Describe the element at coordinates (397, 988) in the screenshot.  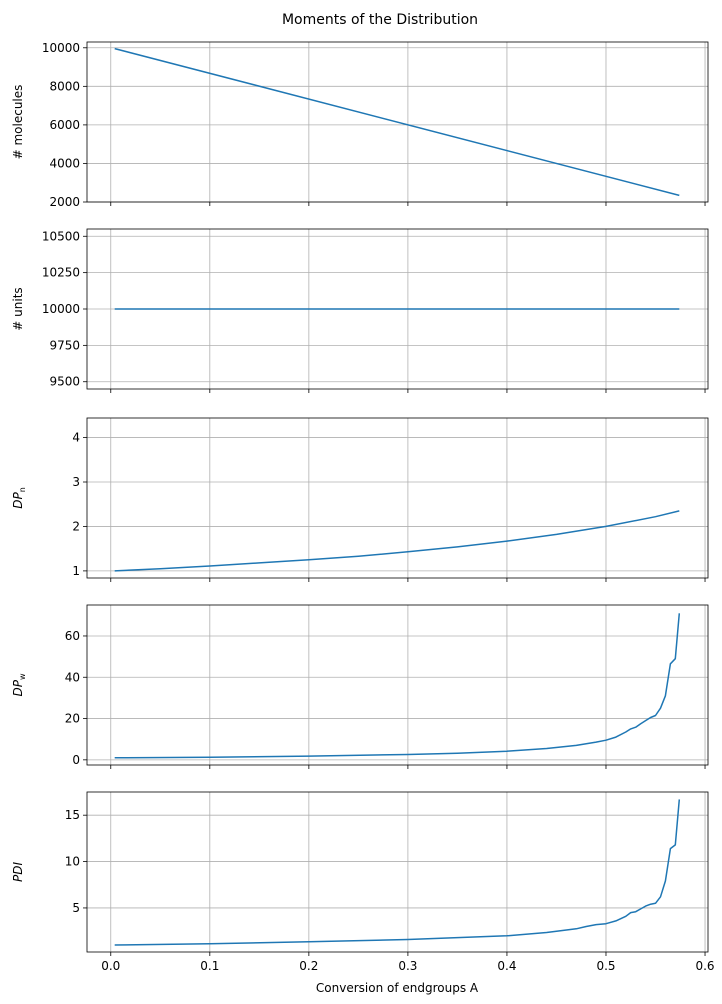
I see `x-axis-label: Conversion of endgroups A` at that location.